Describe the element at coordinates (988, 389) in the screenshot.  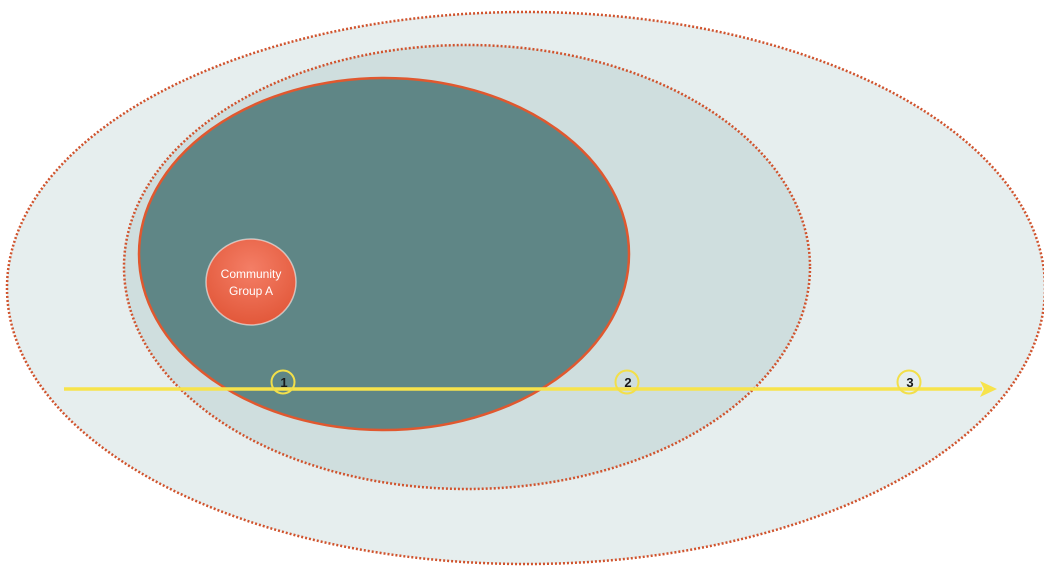
I see `arrow-right-icon` at that location.